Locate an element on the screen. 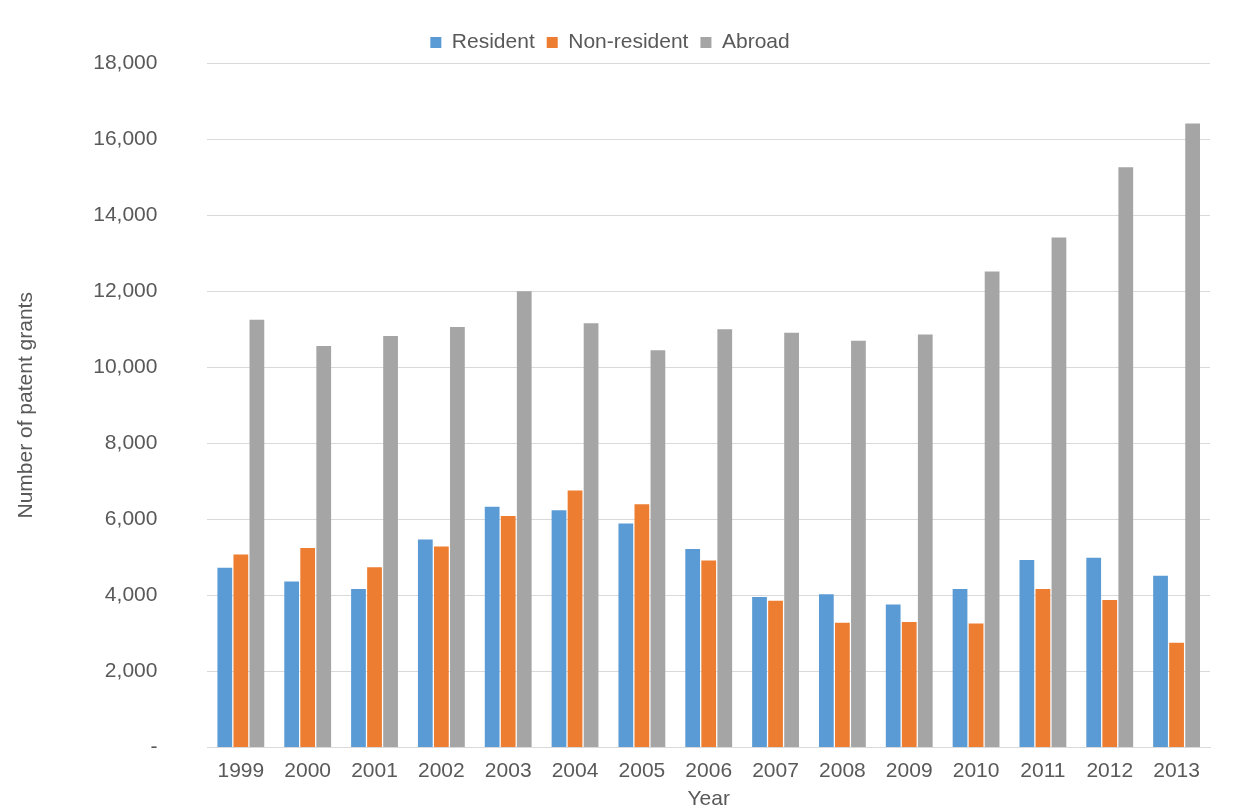  x-tick-label: 2011 is located at coordinates (1043, 769).